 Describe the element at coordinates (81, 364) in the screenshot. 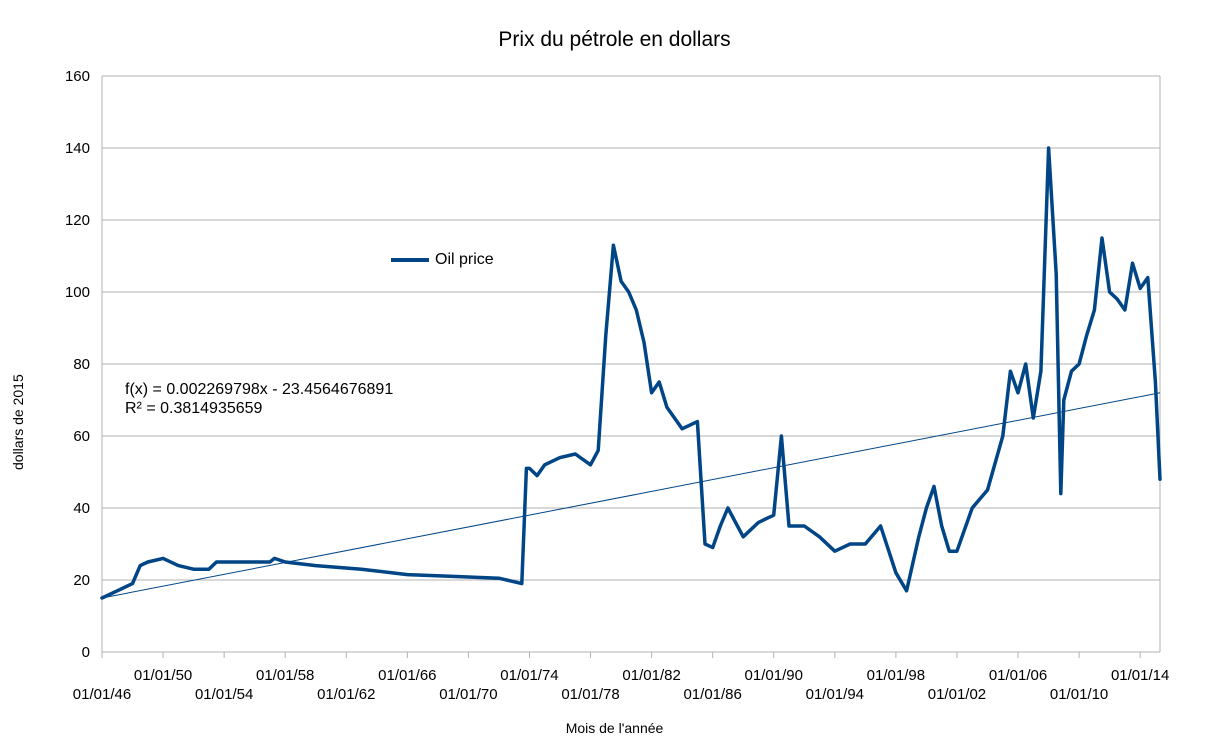

I see `y-tick-label: 80` at that location.